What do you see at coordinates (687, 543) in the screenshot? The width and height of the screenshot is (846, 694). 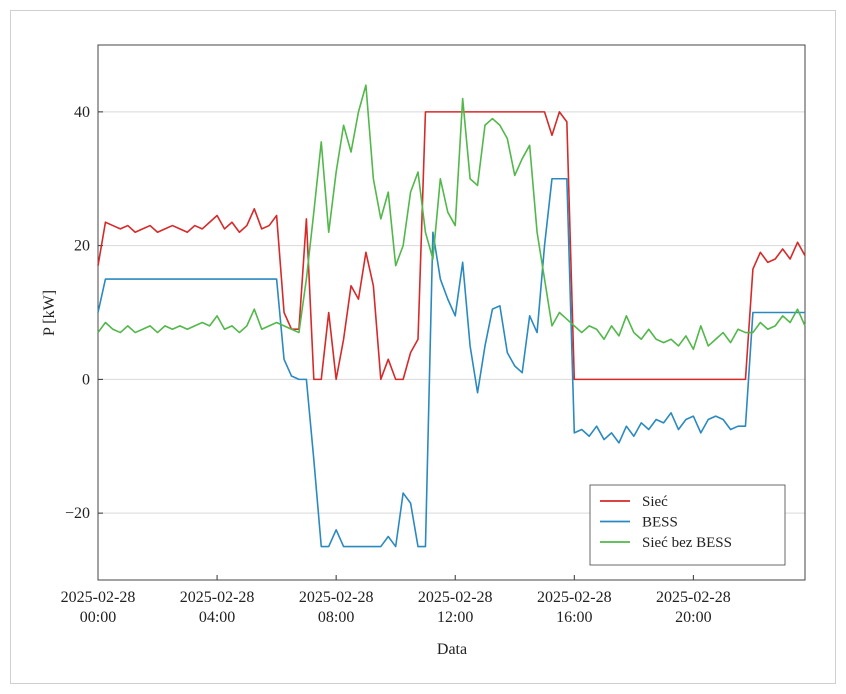 I see `legend-label: Sieć bez BESS` at bounding box center [687, 543].